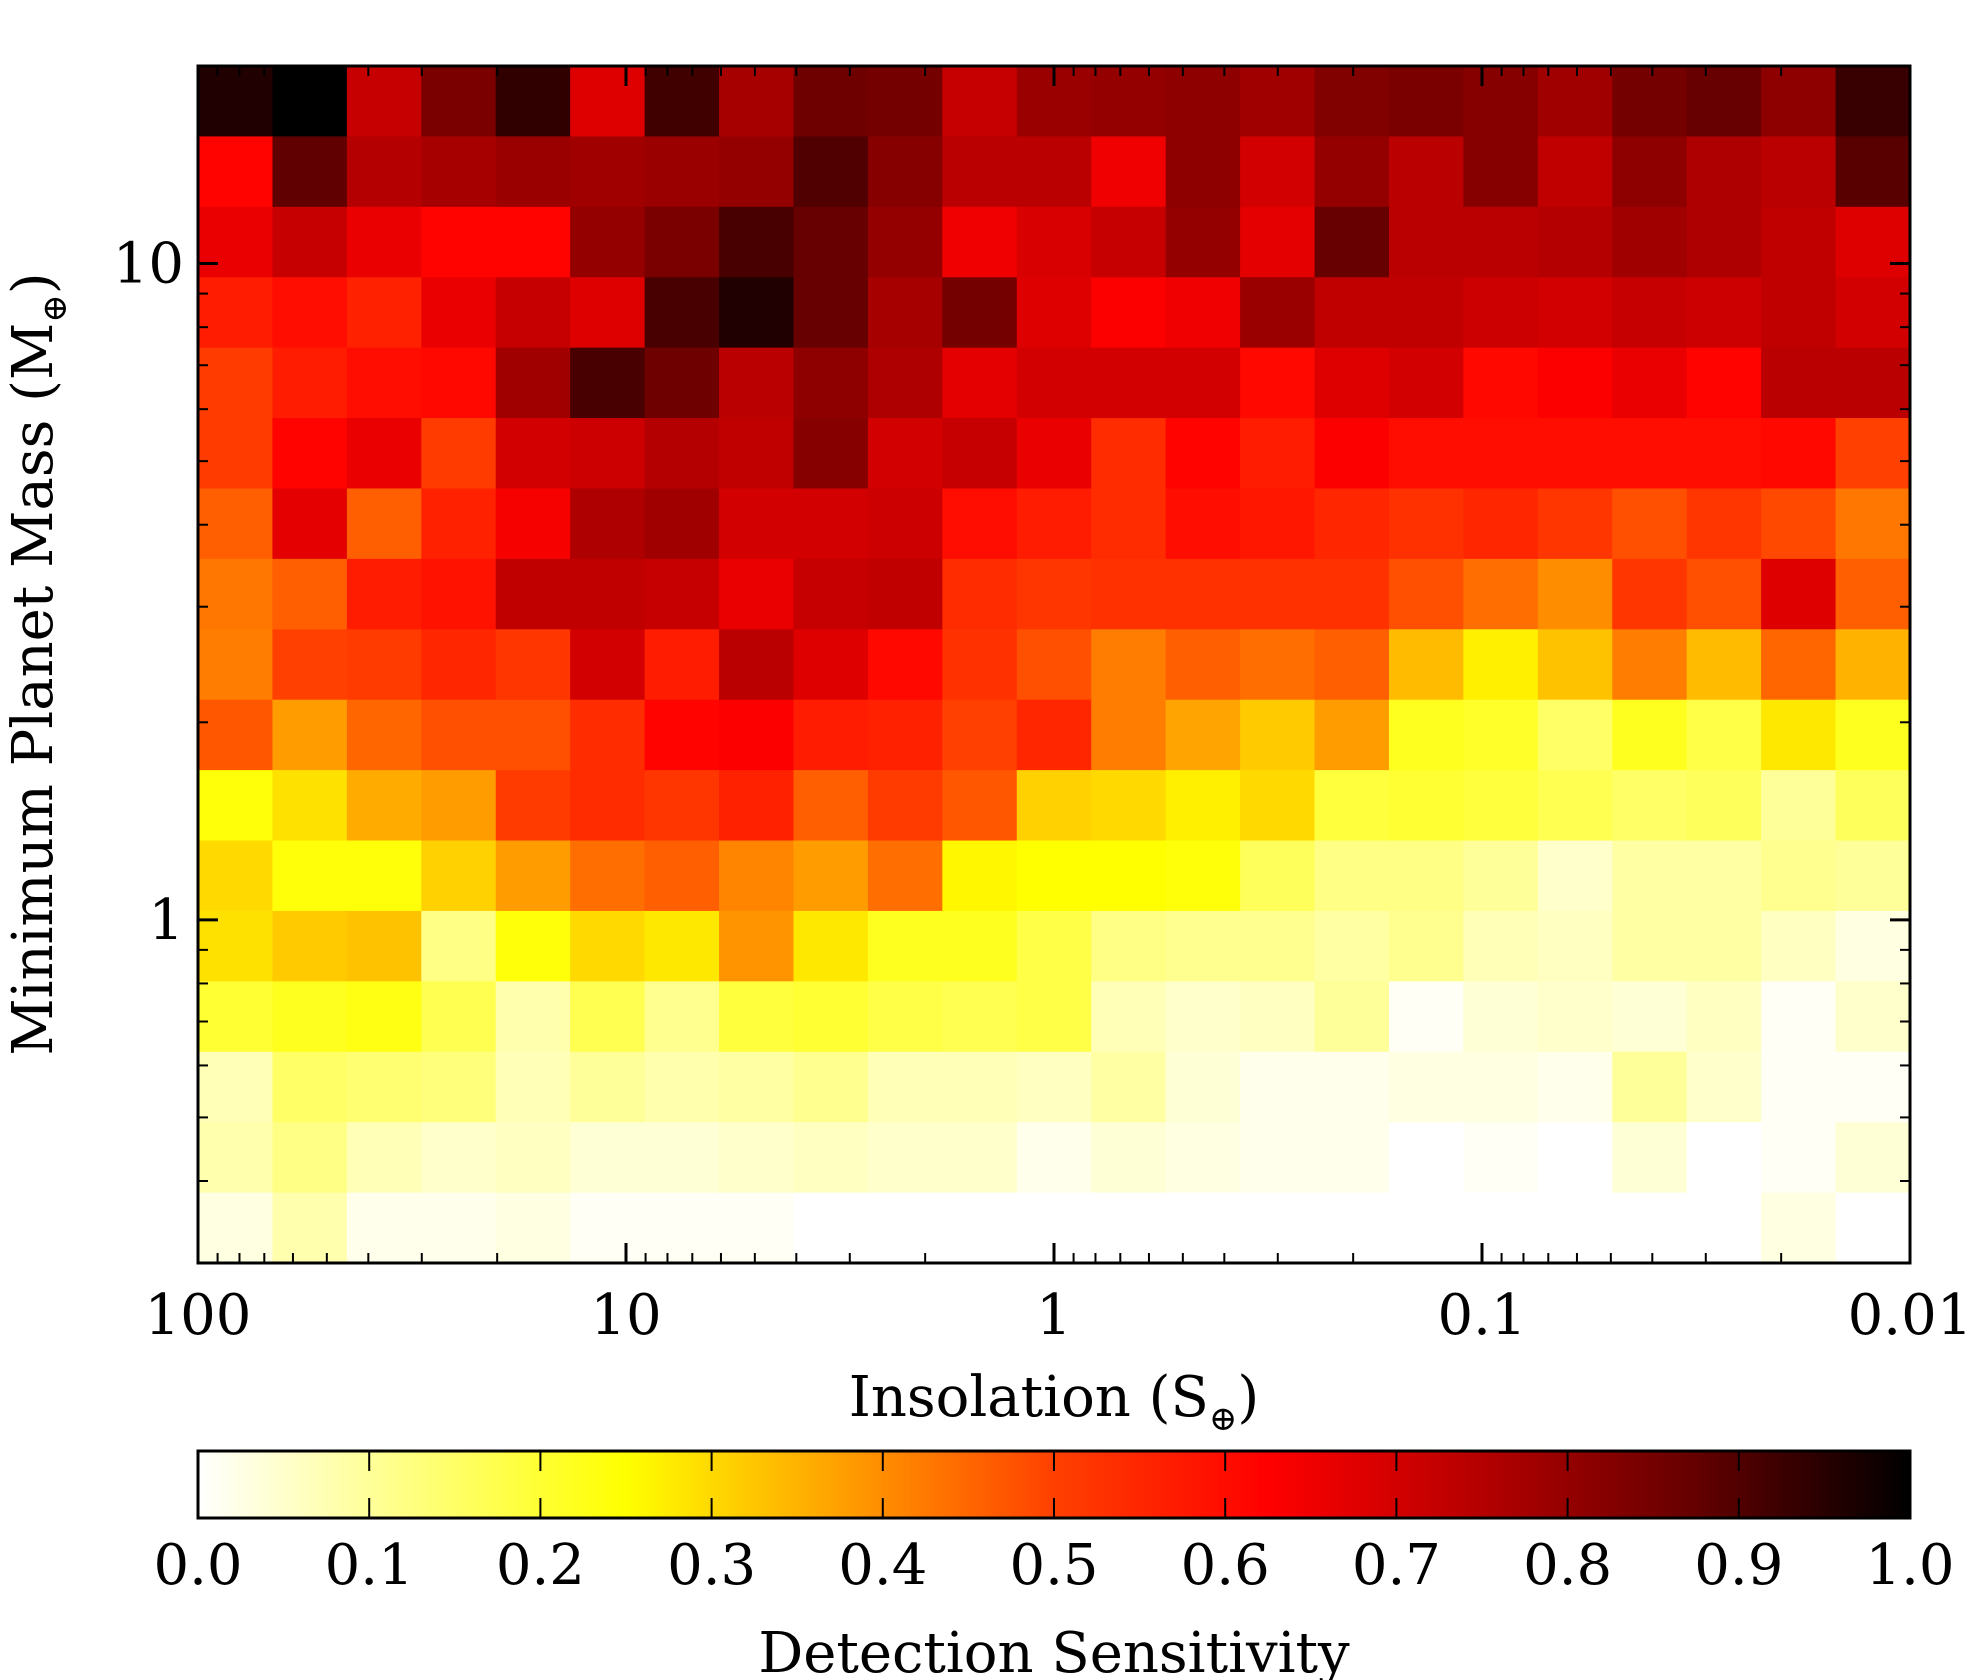  What do you see at coordinates (197, 1565) in the screenshot?
I see `colorbar-tick-label: 0.0` at bounding box center [197, 1565].